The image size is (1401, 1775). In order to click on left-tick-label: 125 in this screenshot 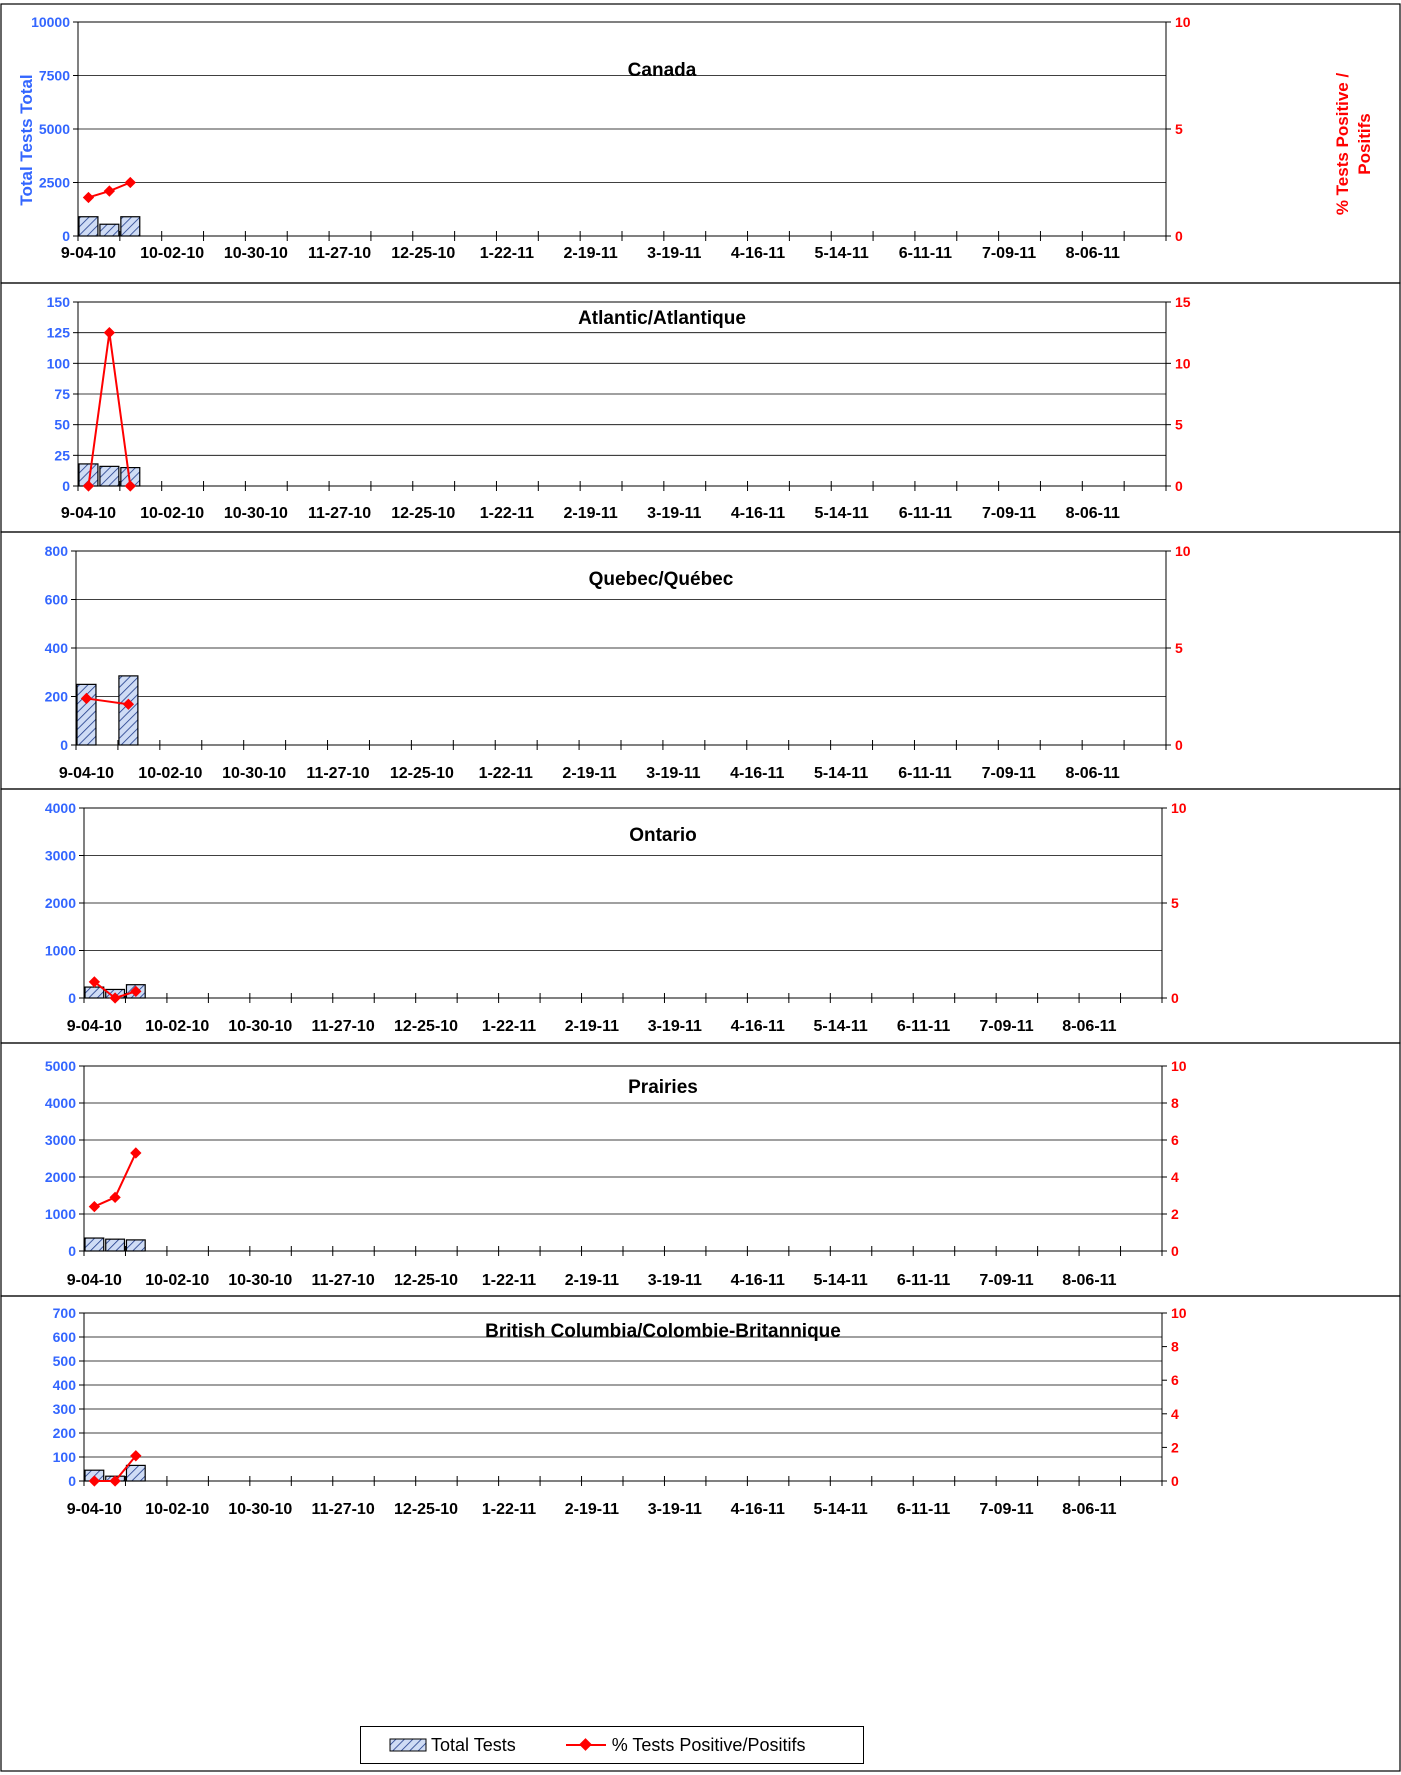, I will do `click(59, 333)`.